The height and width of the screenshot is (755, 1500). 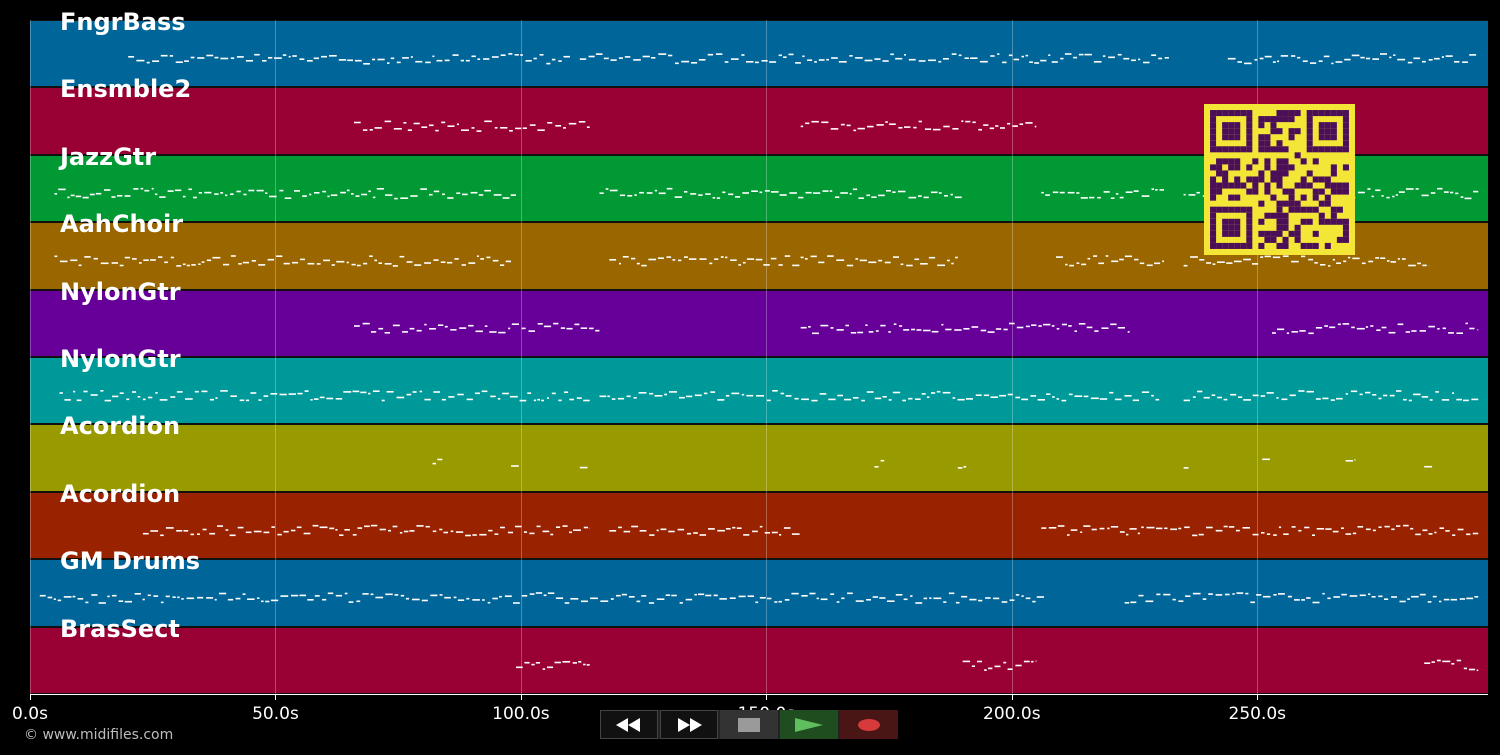 What do you see at coordinates (749, 724) in the screenshot?
I see `stop-button` at bounding box center [749, 724].